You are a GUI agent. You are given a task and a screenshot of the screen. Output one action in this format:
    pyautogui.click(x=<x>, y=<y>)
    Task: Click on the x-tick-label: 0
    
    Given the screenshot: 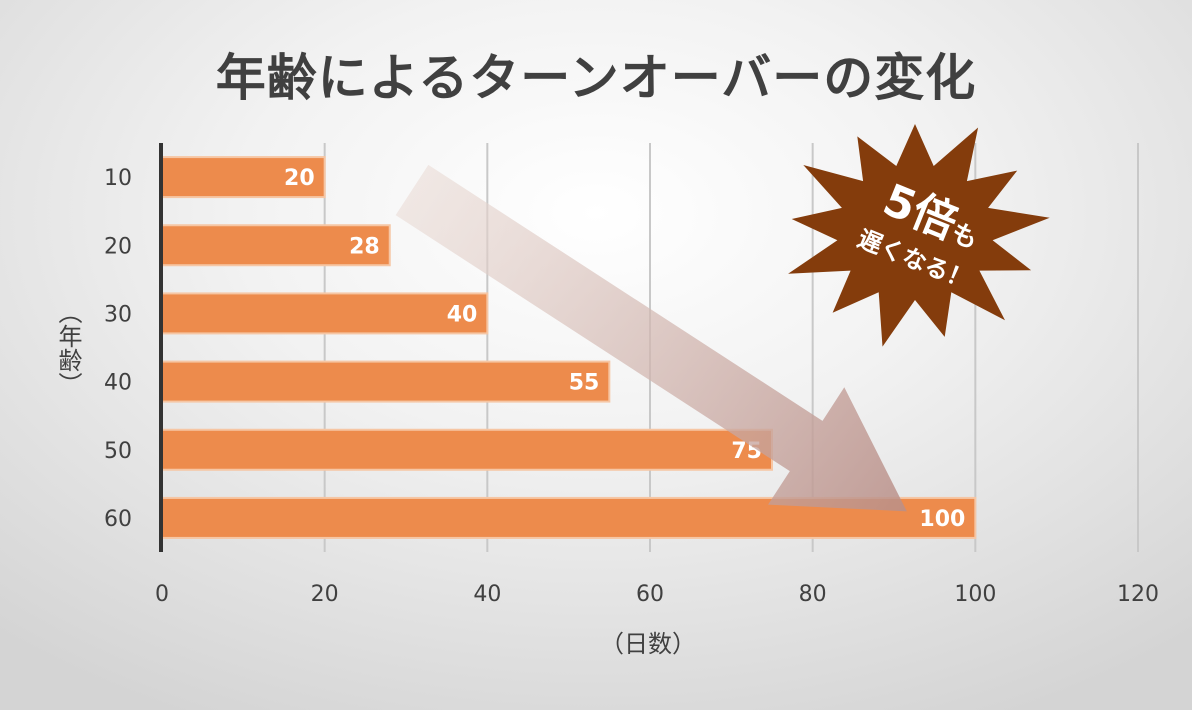 What is the action you would take?
    pyautogui.click(x=162, y=594)
    